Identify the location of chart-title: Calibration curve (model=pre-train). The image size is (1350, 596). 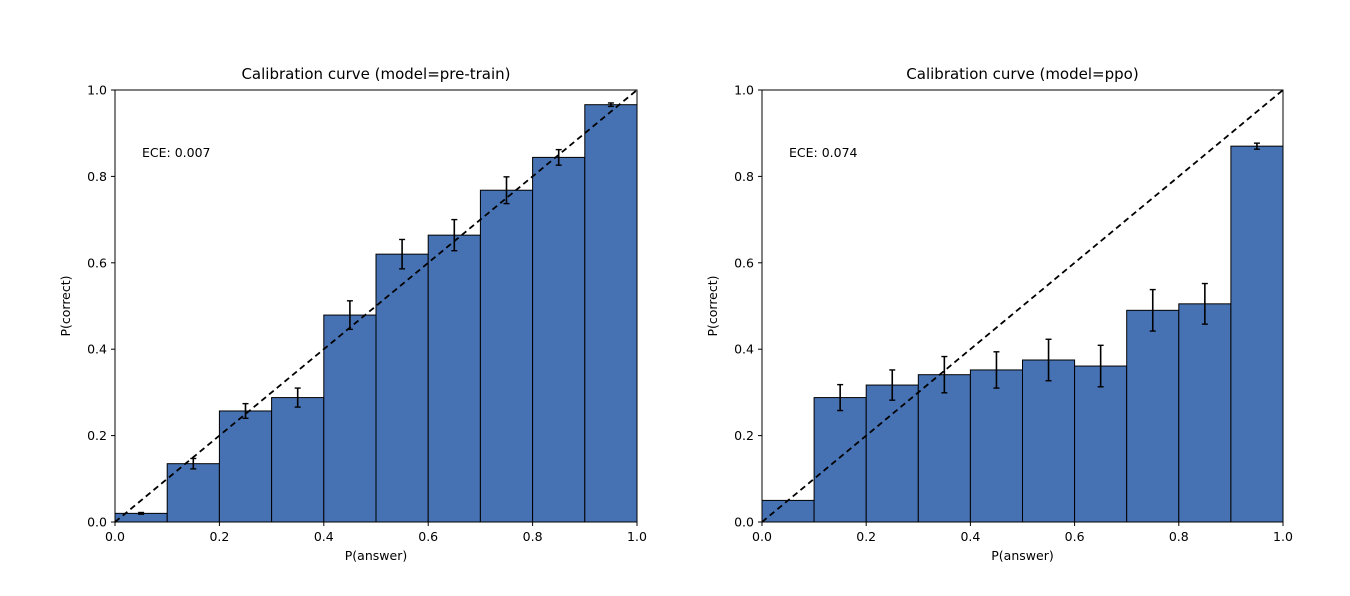
(375, 74).